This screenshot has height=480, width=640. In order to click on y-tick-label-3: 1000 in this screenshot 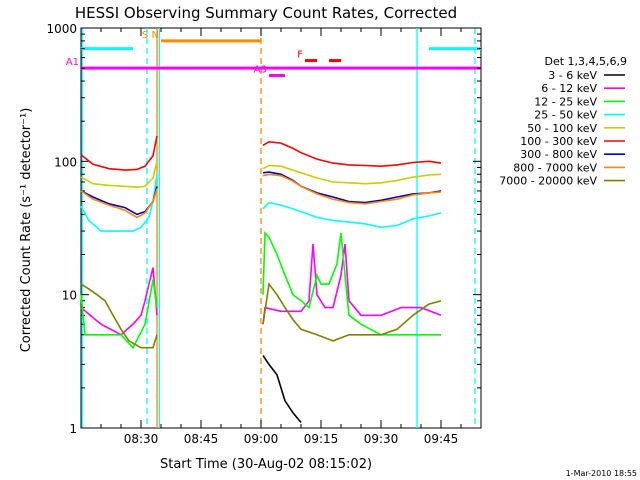, I will do `click(61, 29)`.